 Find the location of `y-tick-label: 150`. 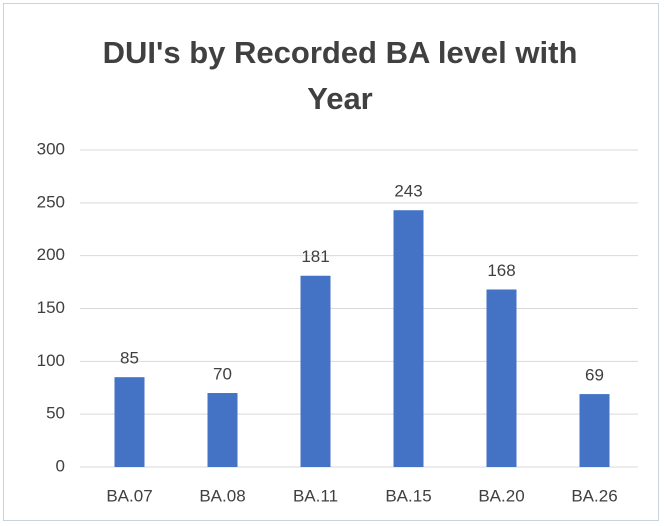

y-tick-label: 150 is located at coordinates (51, 307).